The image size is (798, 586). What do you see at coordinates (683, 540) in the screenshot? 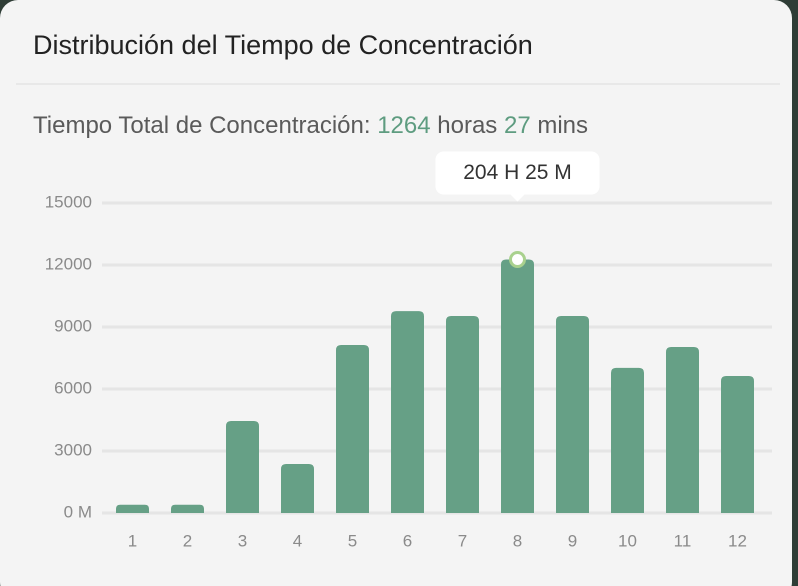
I see `x-tick-label: 11` at bounding box center [683, 540].